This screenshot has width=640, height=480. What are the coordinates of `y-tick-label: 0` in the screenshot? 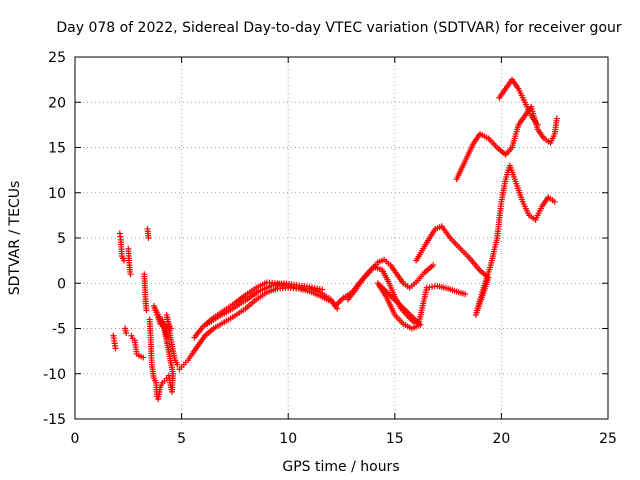 It's located at (61, 284).